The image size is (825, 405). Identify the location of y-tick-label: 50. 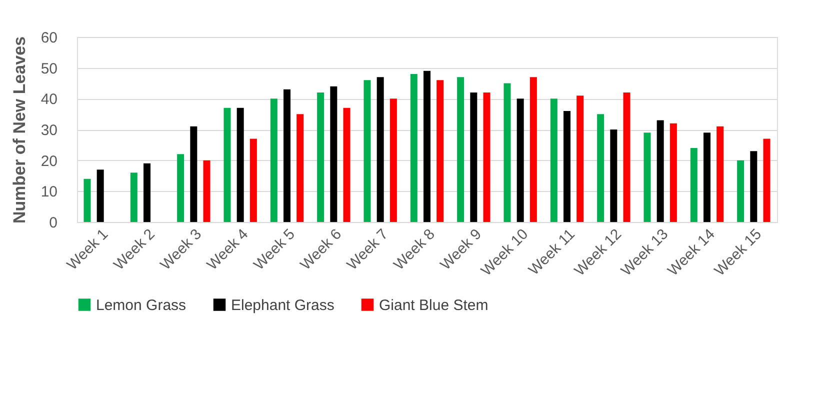
(49, 69).